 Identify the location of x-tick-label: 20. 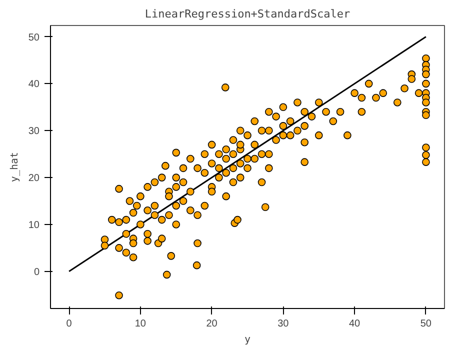
(212, 324).